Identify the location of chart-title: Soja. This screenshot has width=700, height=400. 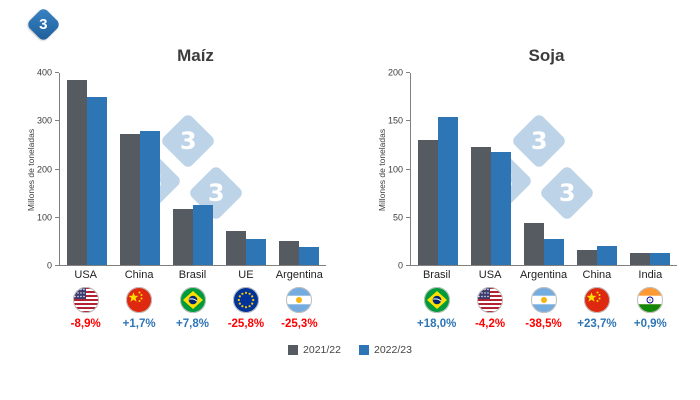
(546, 55).